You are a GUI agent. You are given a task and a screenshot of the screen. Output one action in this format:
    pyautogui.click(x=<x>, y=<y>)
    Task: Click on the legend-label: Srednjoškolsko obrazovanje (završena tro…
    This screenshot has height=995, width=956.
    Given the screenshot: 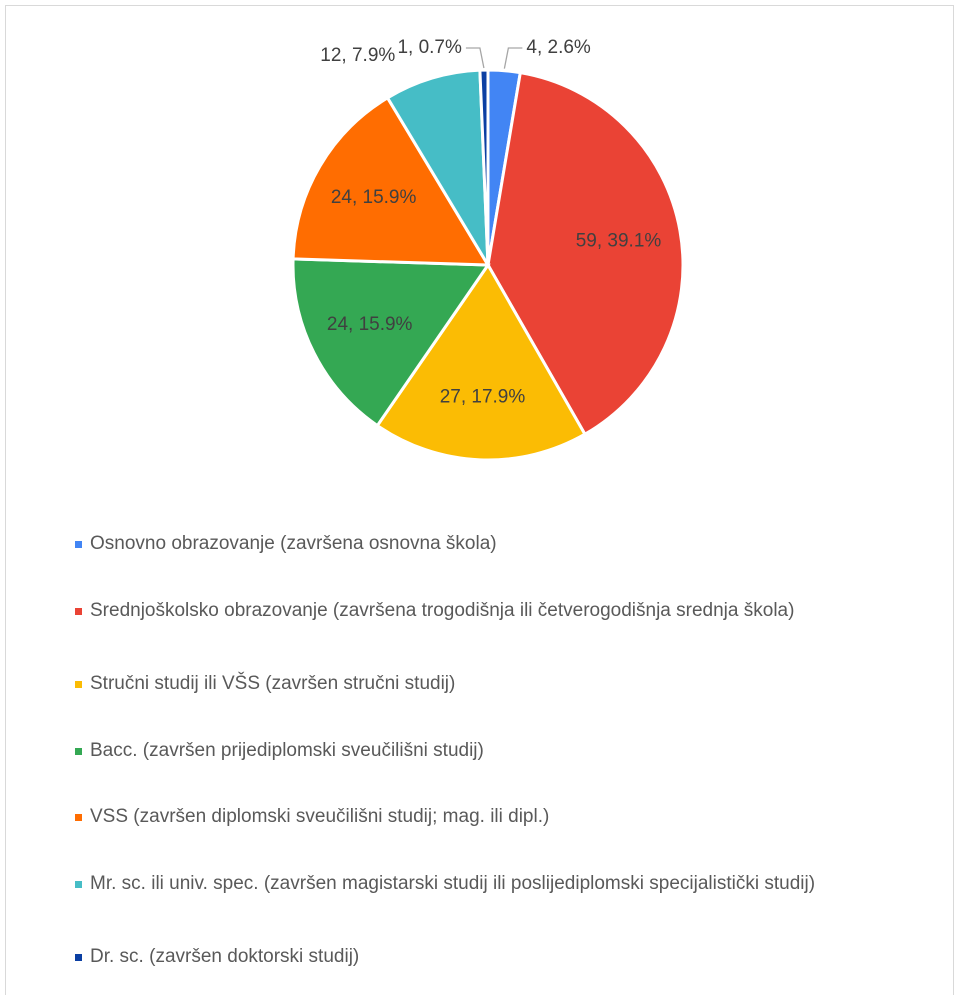 What is the action you would take?
    pyautogui.click(x=442, y=610)
    